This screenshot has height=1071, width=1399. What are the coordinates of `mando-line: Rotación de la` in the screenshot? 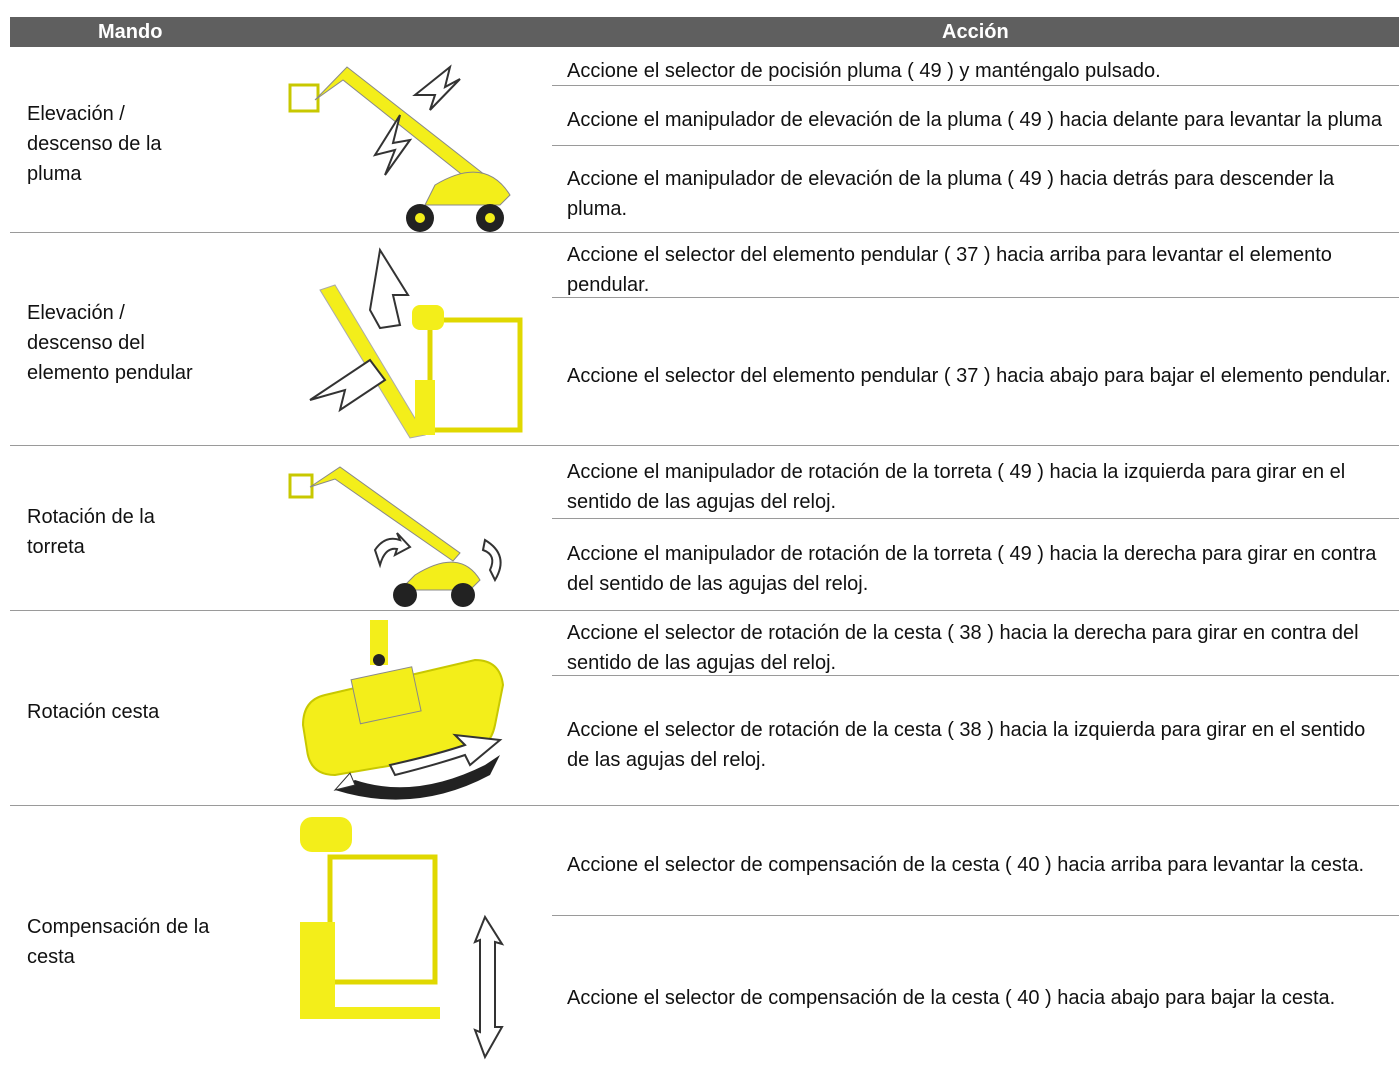 It's located at (91, 516).